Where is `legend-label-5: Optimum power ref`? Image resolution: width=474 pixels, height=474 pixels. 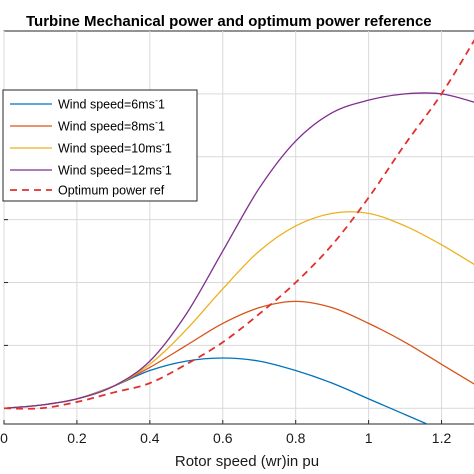 legend-label-5: Optimum power ref is located at coordinates (111, 191).